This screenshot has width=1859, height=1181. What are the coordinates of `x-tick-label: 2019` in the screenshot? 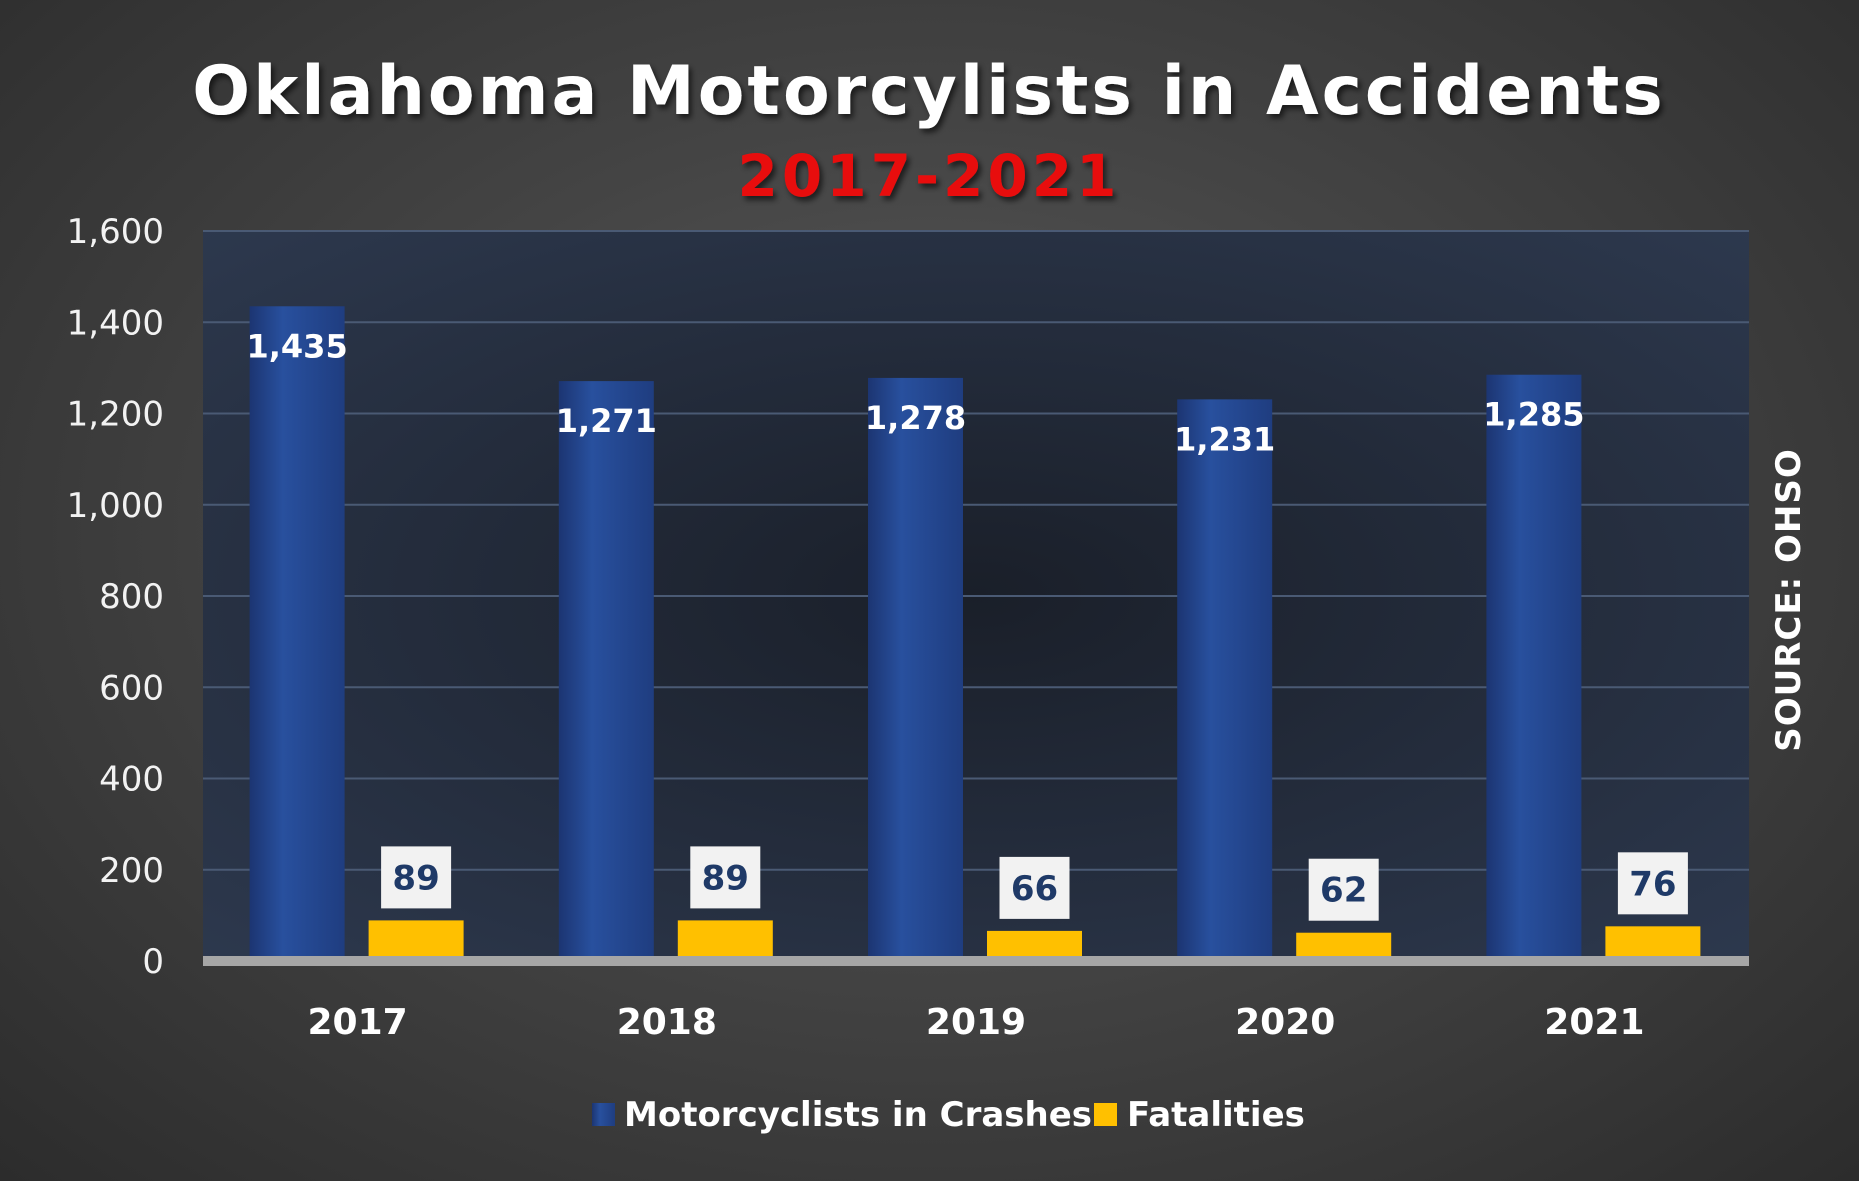 It's located at (976, 1022).